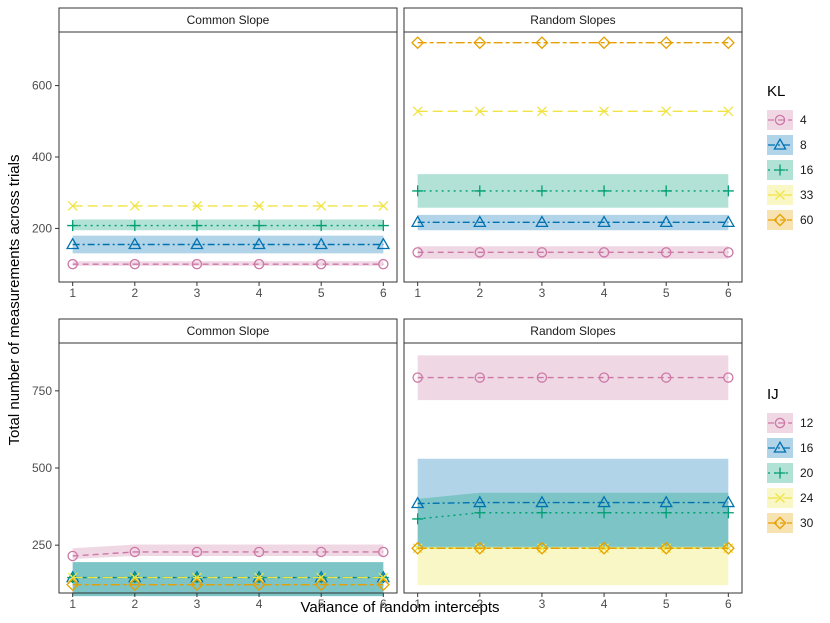 The image size is (830, 623). I want to click on legend-item-33: 33, so click(790, 195).